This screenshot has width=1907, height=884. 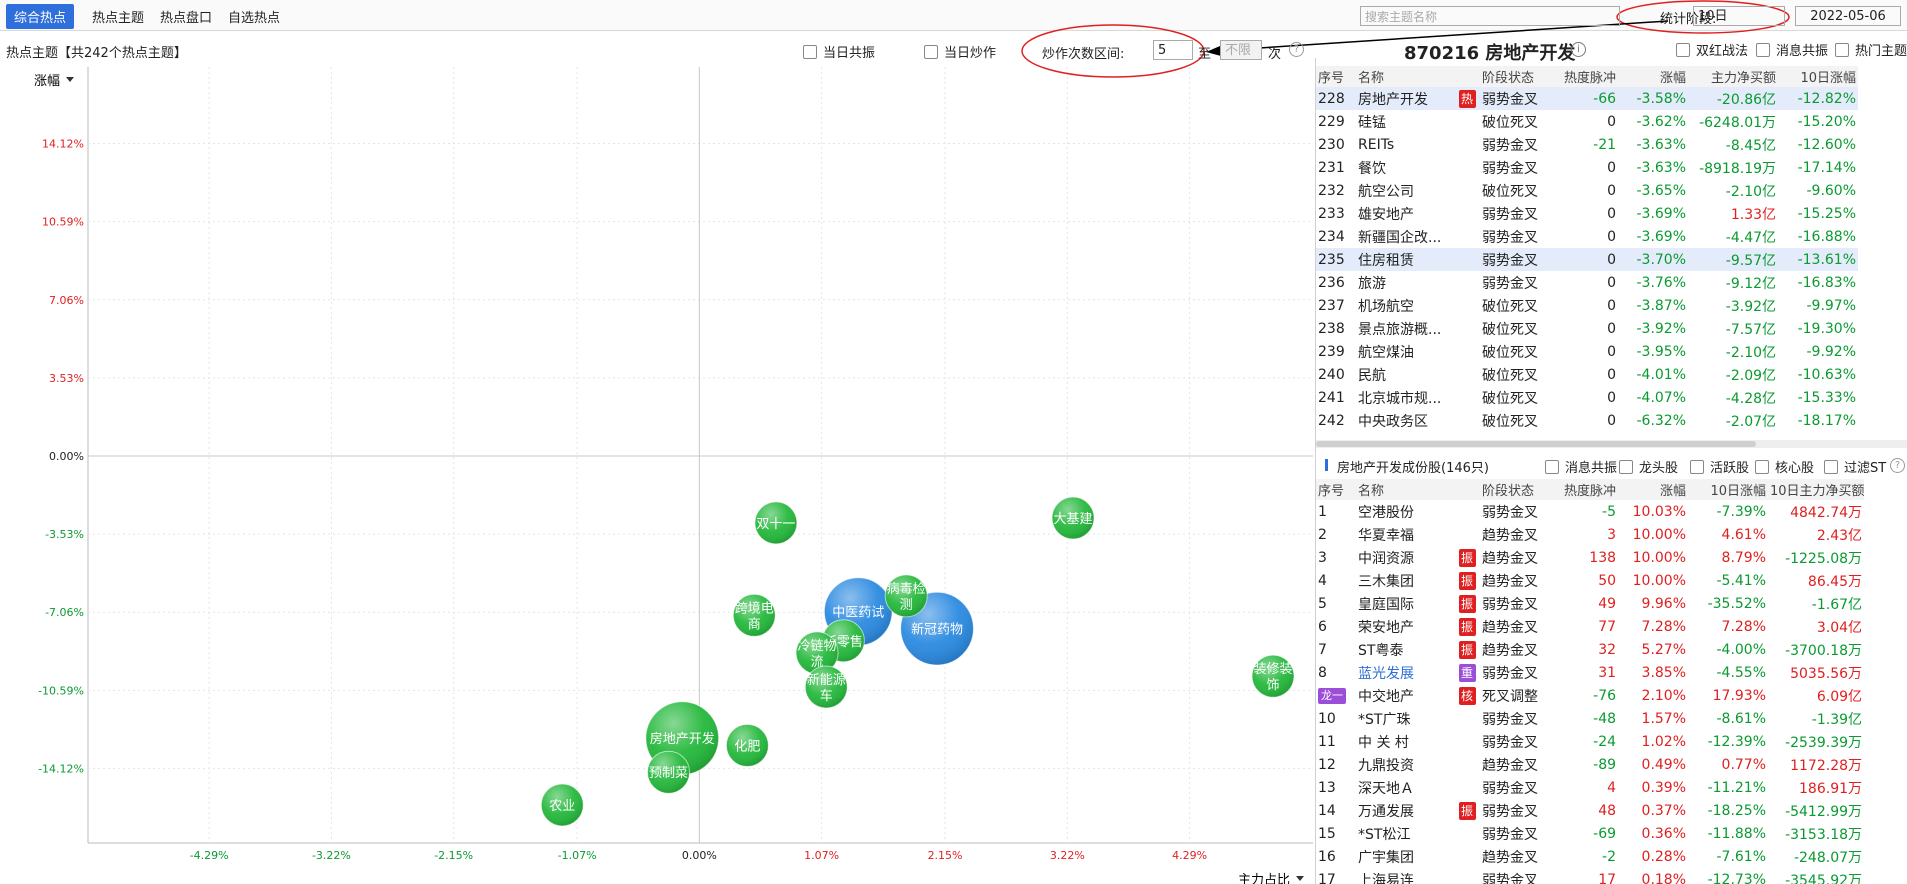 What do you see at coordinates (1590, 649) in the screenshot?
I see `table-row: 7 ST粤泰 振趋势金叉 32 5.27% -4.00% -3700.18万` at bounding box center [1590, 649].